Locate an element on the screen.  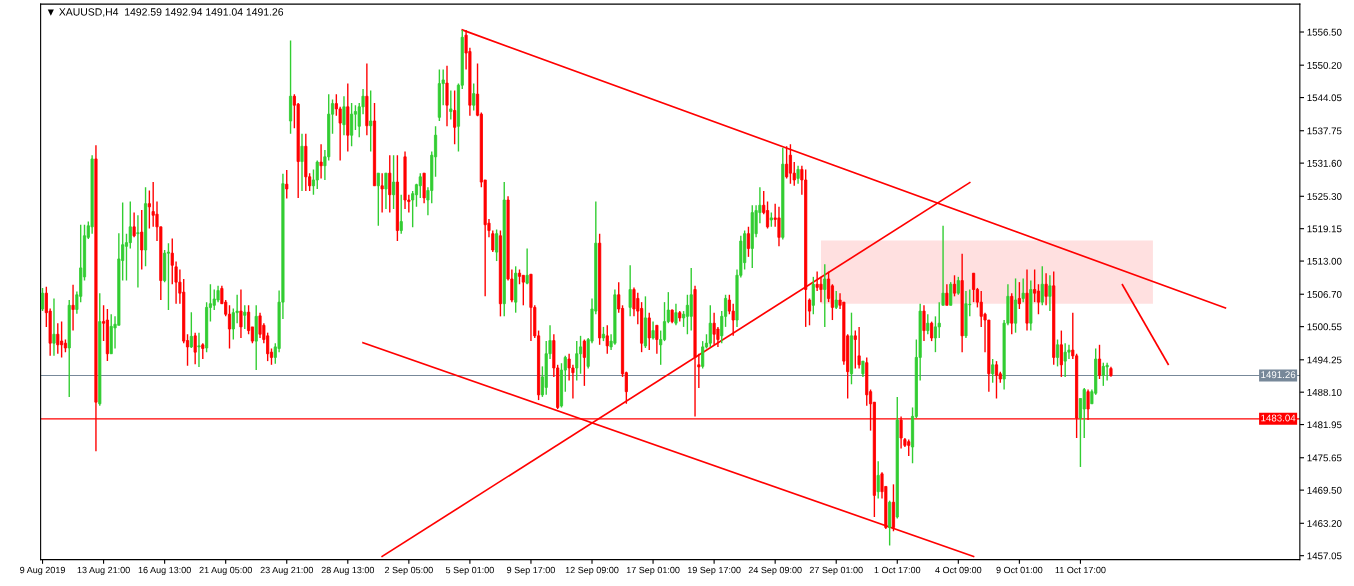
y-tick-label: 1475.65 is located at coordinates (1324, 458).